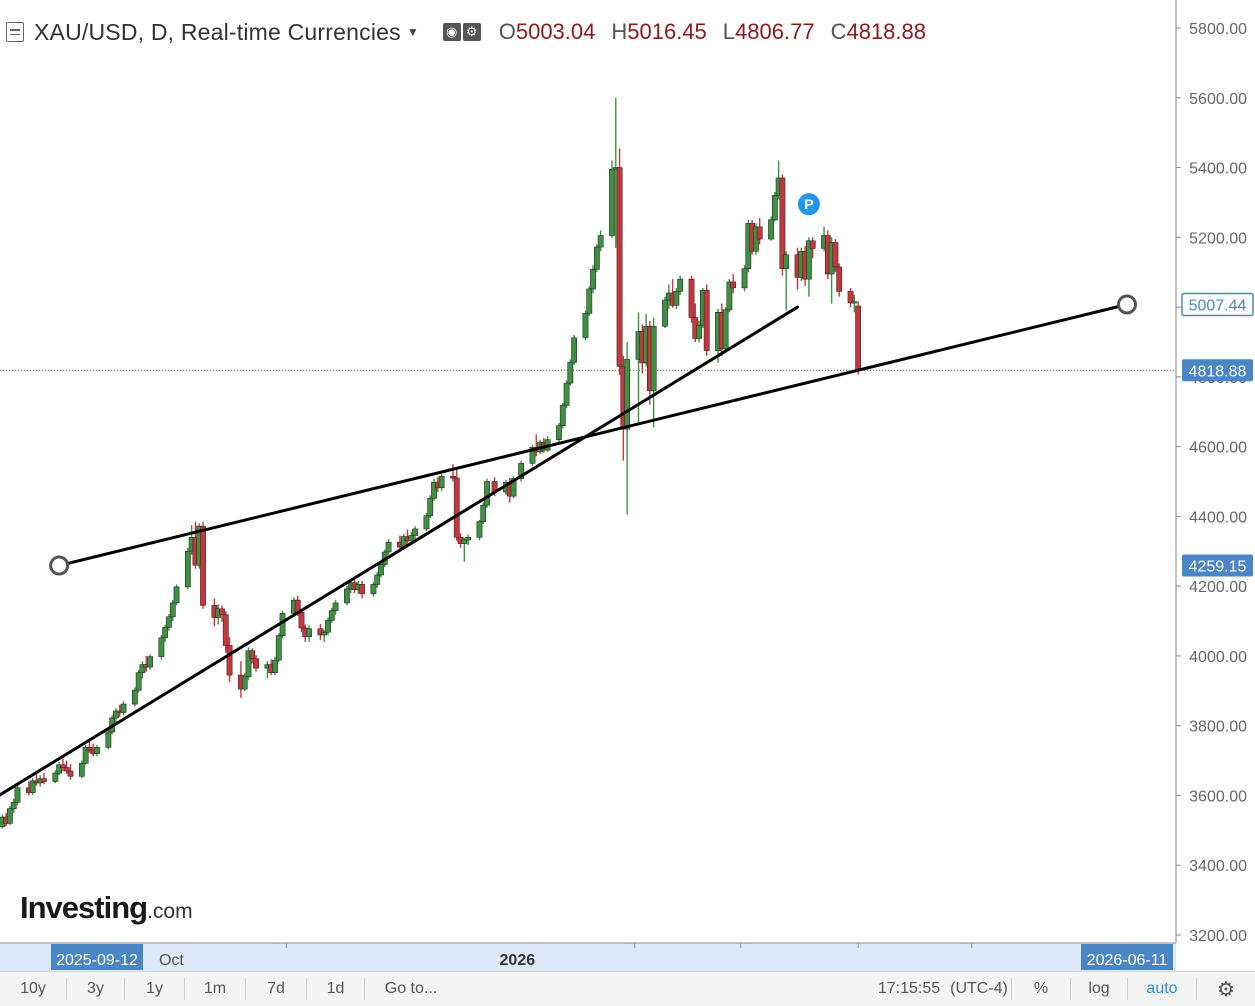 The image size is (1255, 1006). What do you see at coordinates (33, 988) in the screenshot?
I see `range-10y-button: 10y` at bounding box center [33, 988].